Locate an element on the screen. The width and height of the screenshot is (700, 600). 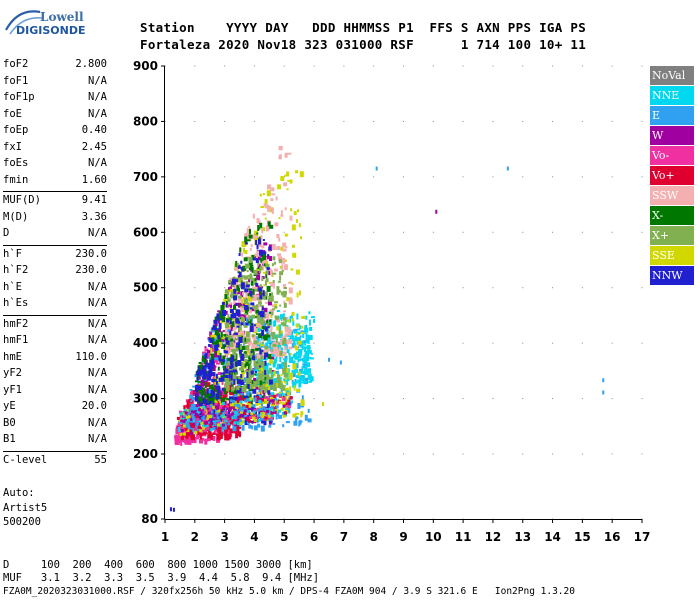
param-label: foF2 is located at coordinates (16, 64).